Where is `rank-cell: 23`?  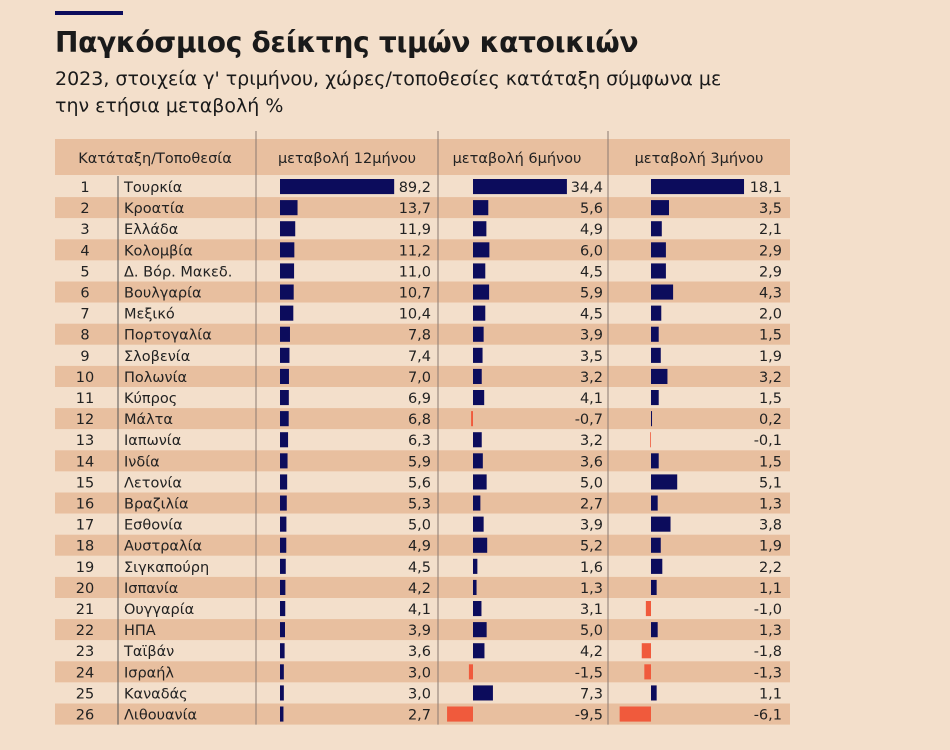
rank-cell: 23 is located at coordinates (85, 652).